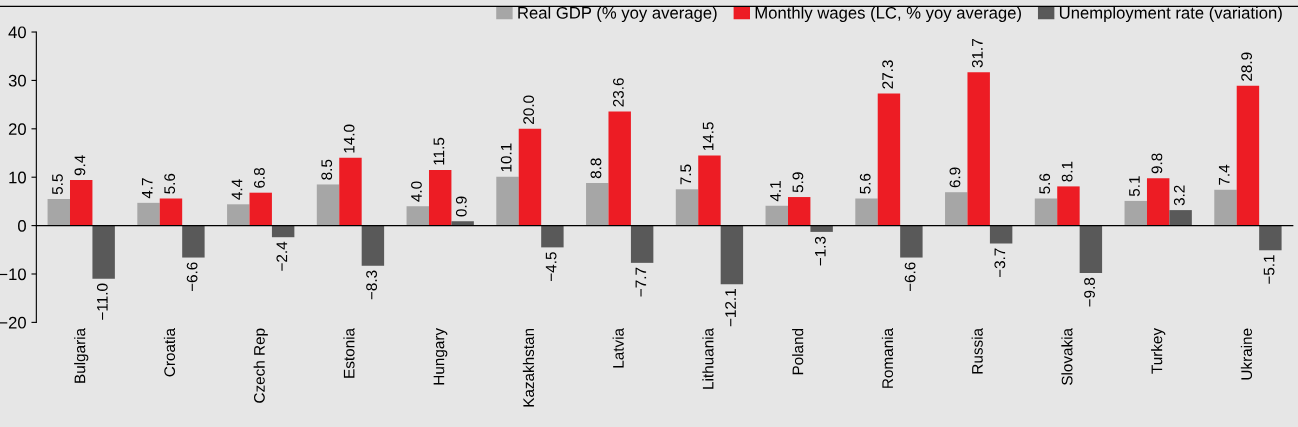 The image size is (1298, 427). I want to click on legend-label: Monthly wages (LC, % yoy average), so click(888, 14).